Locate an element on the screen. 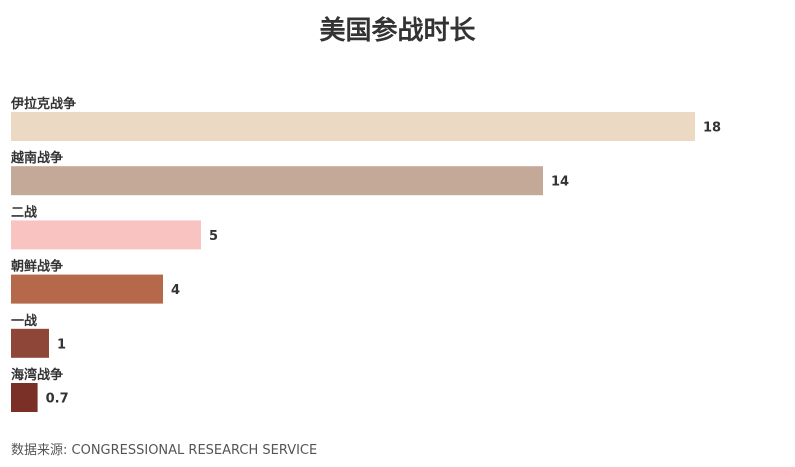 The image size is (795, 467). source-note: 数据来源: CONGRESSIONAL RESEARCH SERVICE is located at coordinates (164, 448).